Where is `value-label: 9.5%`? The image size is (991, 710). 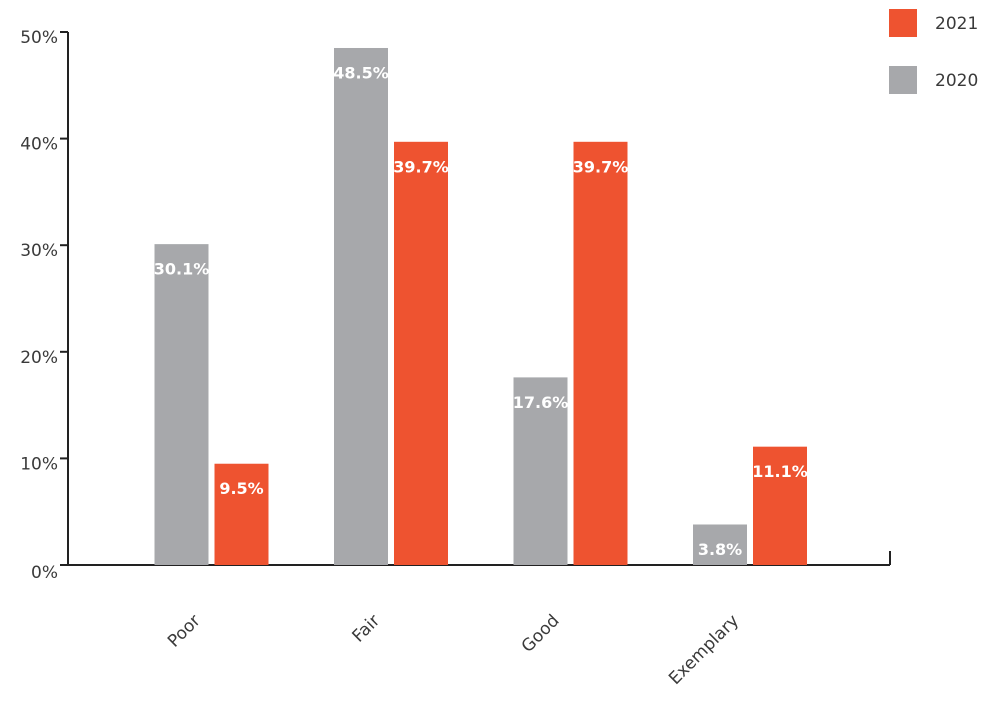
value-label: 9.5% is located at coordinates (241, 488).